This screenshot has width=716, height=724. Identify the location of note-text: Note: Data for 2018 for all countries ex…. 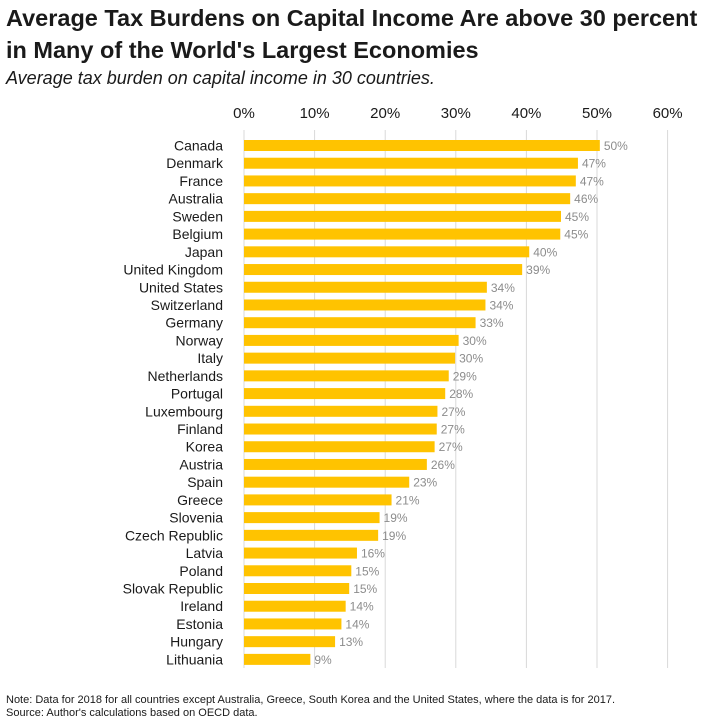
(311, 700).